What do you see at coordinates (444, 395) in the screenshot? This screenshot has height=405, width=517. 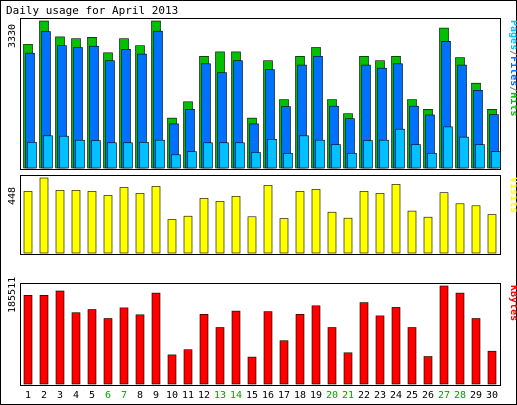 I see `day-label-27: 27` at bounding box center [444, 395].